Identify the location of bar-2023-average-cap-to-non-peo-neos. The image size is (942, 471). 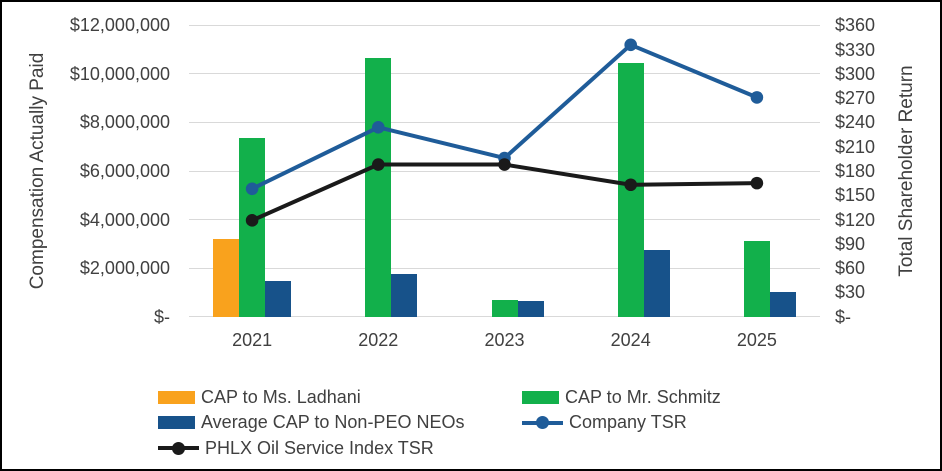
(530, 309).